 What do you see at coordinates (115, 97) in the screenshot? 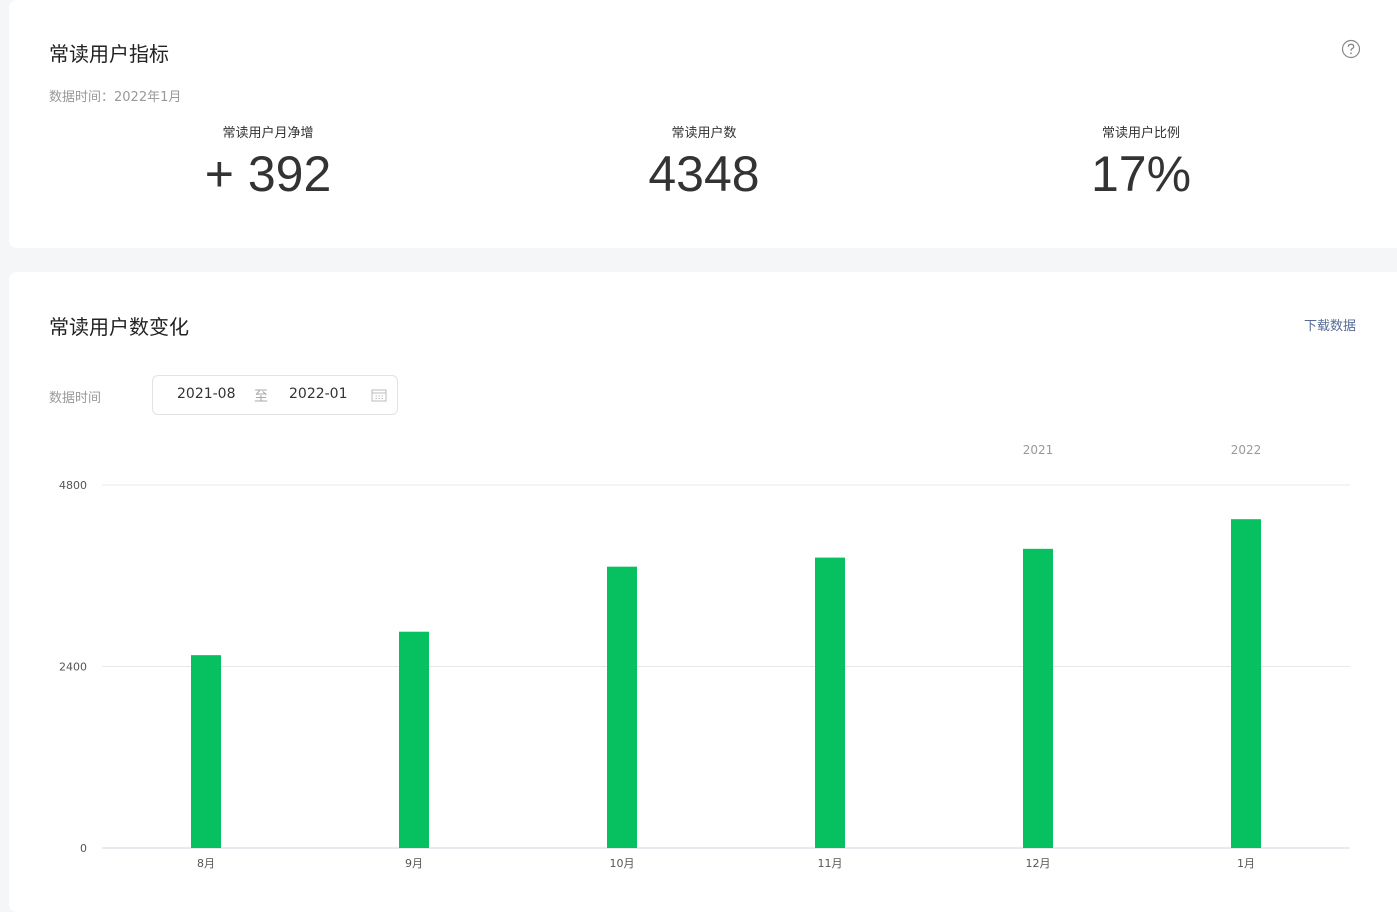
I see `data-time: 数据时间：2022年1月` at bounding box center [115, 97].